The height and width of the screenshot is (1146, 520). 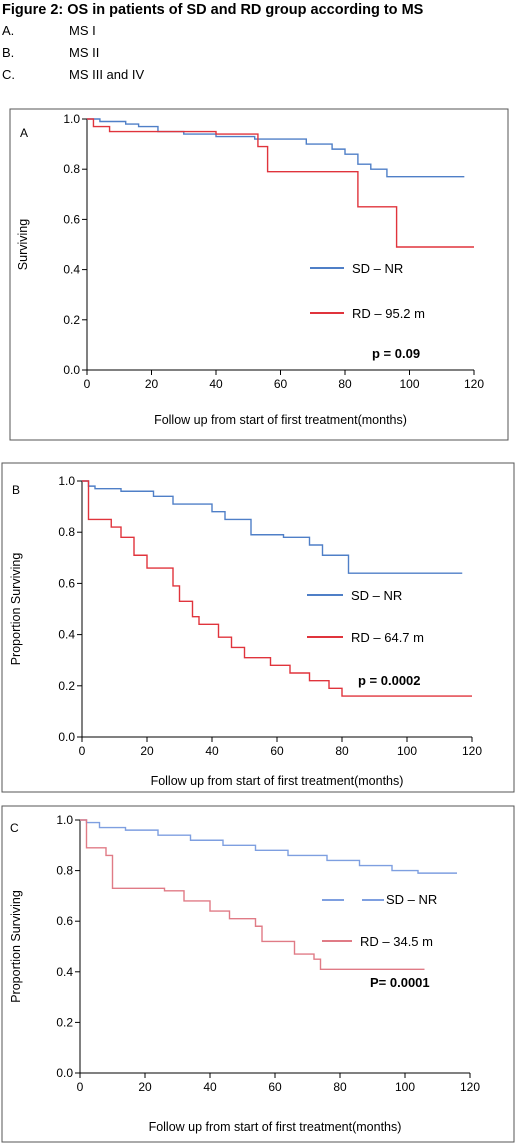 What do you see at coordinates (16, 490) in the screenshot?
I see `panel-letter: B` at bounding box center [16, 490].